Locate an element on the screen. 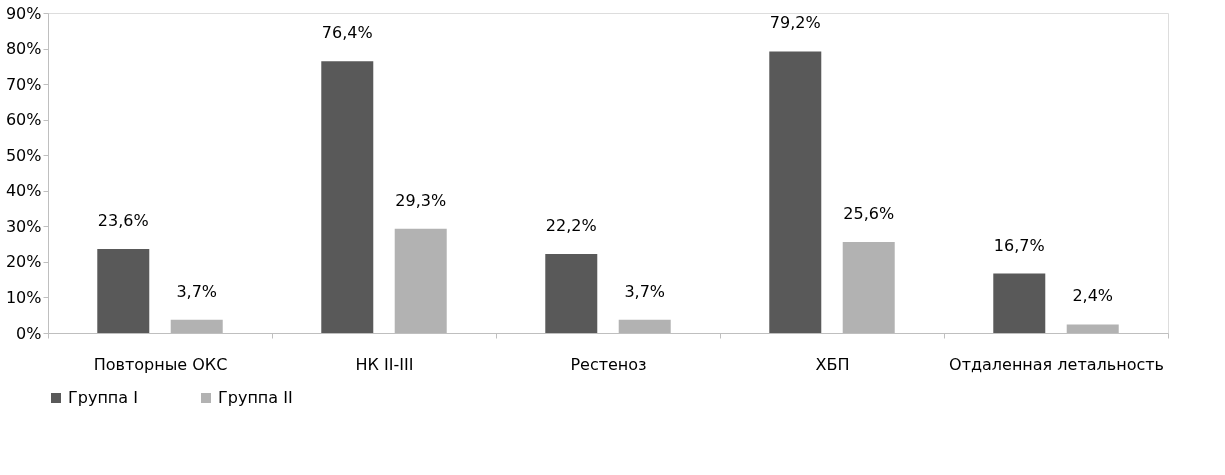 This screenshot has height=475, width=1225. legend-label: Группа I is located at coordinates (103, 397).